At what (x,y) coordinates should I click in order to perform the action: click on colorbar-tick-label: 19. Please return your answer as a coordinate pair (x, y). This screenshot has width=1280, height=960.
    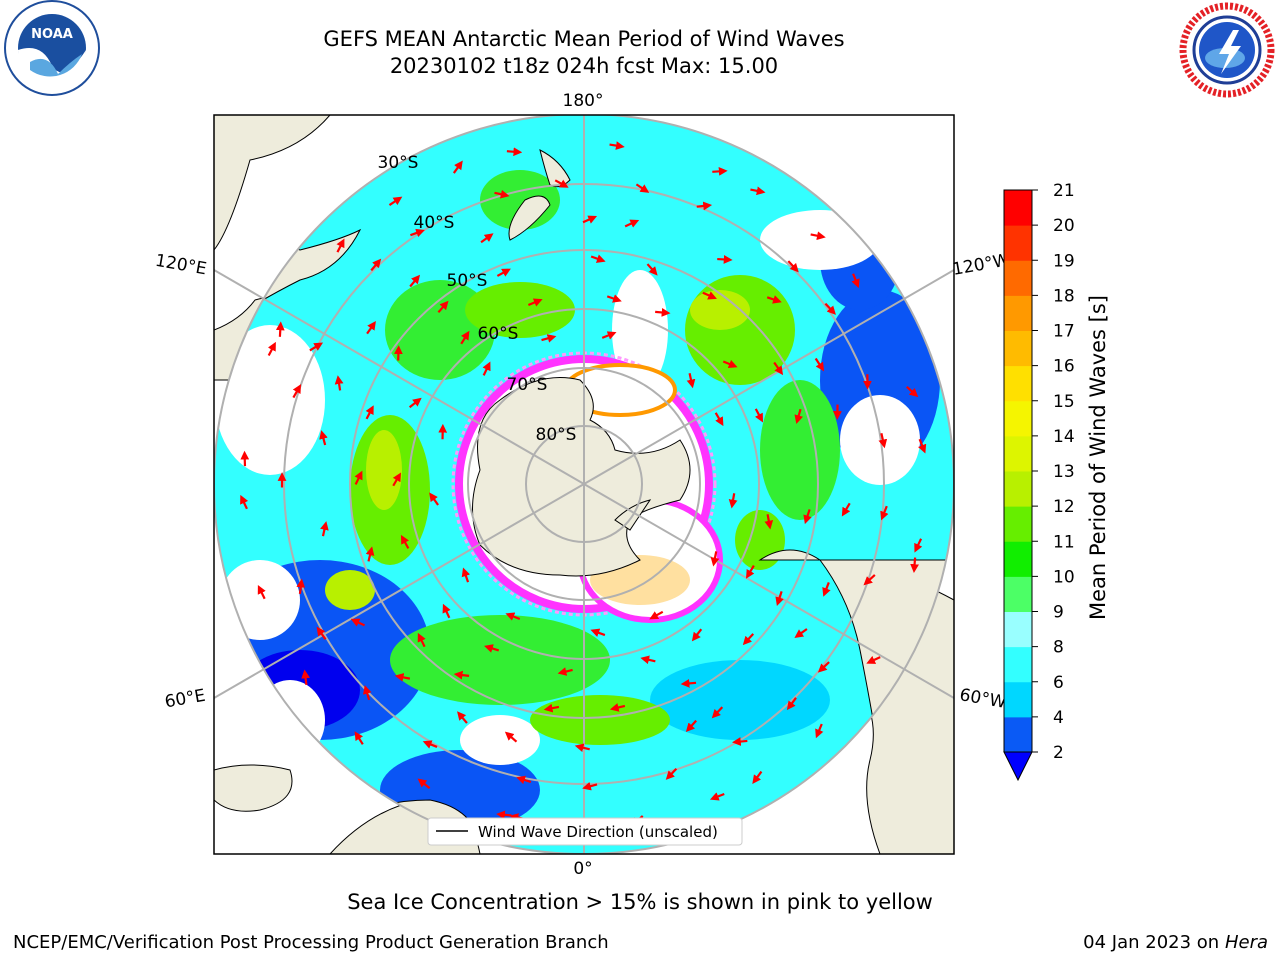
    Looking at the image, I should click on (1064, 261).